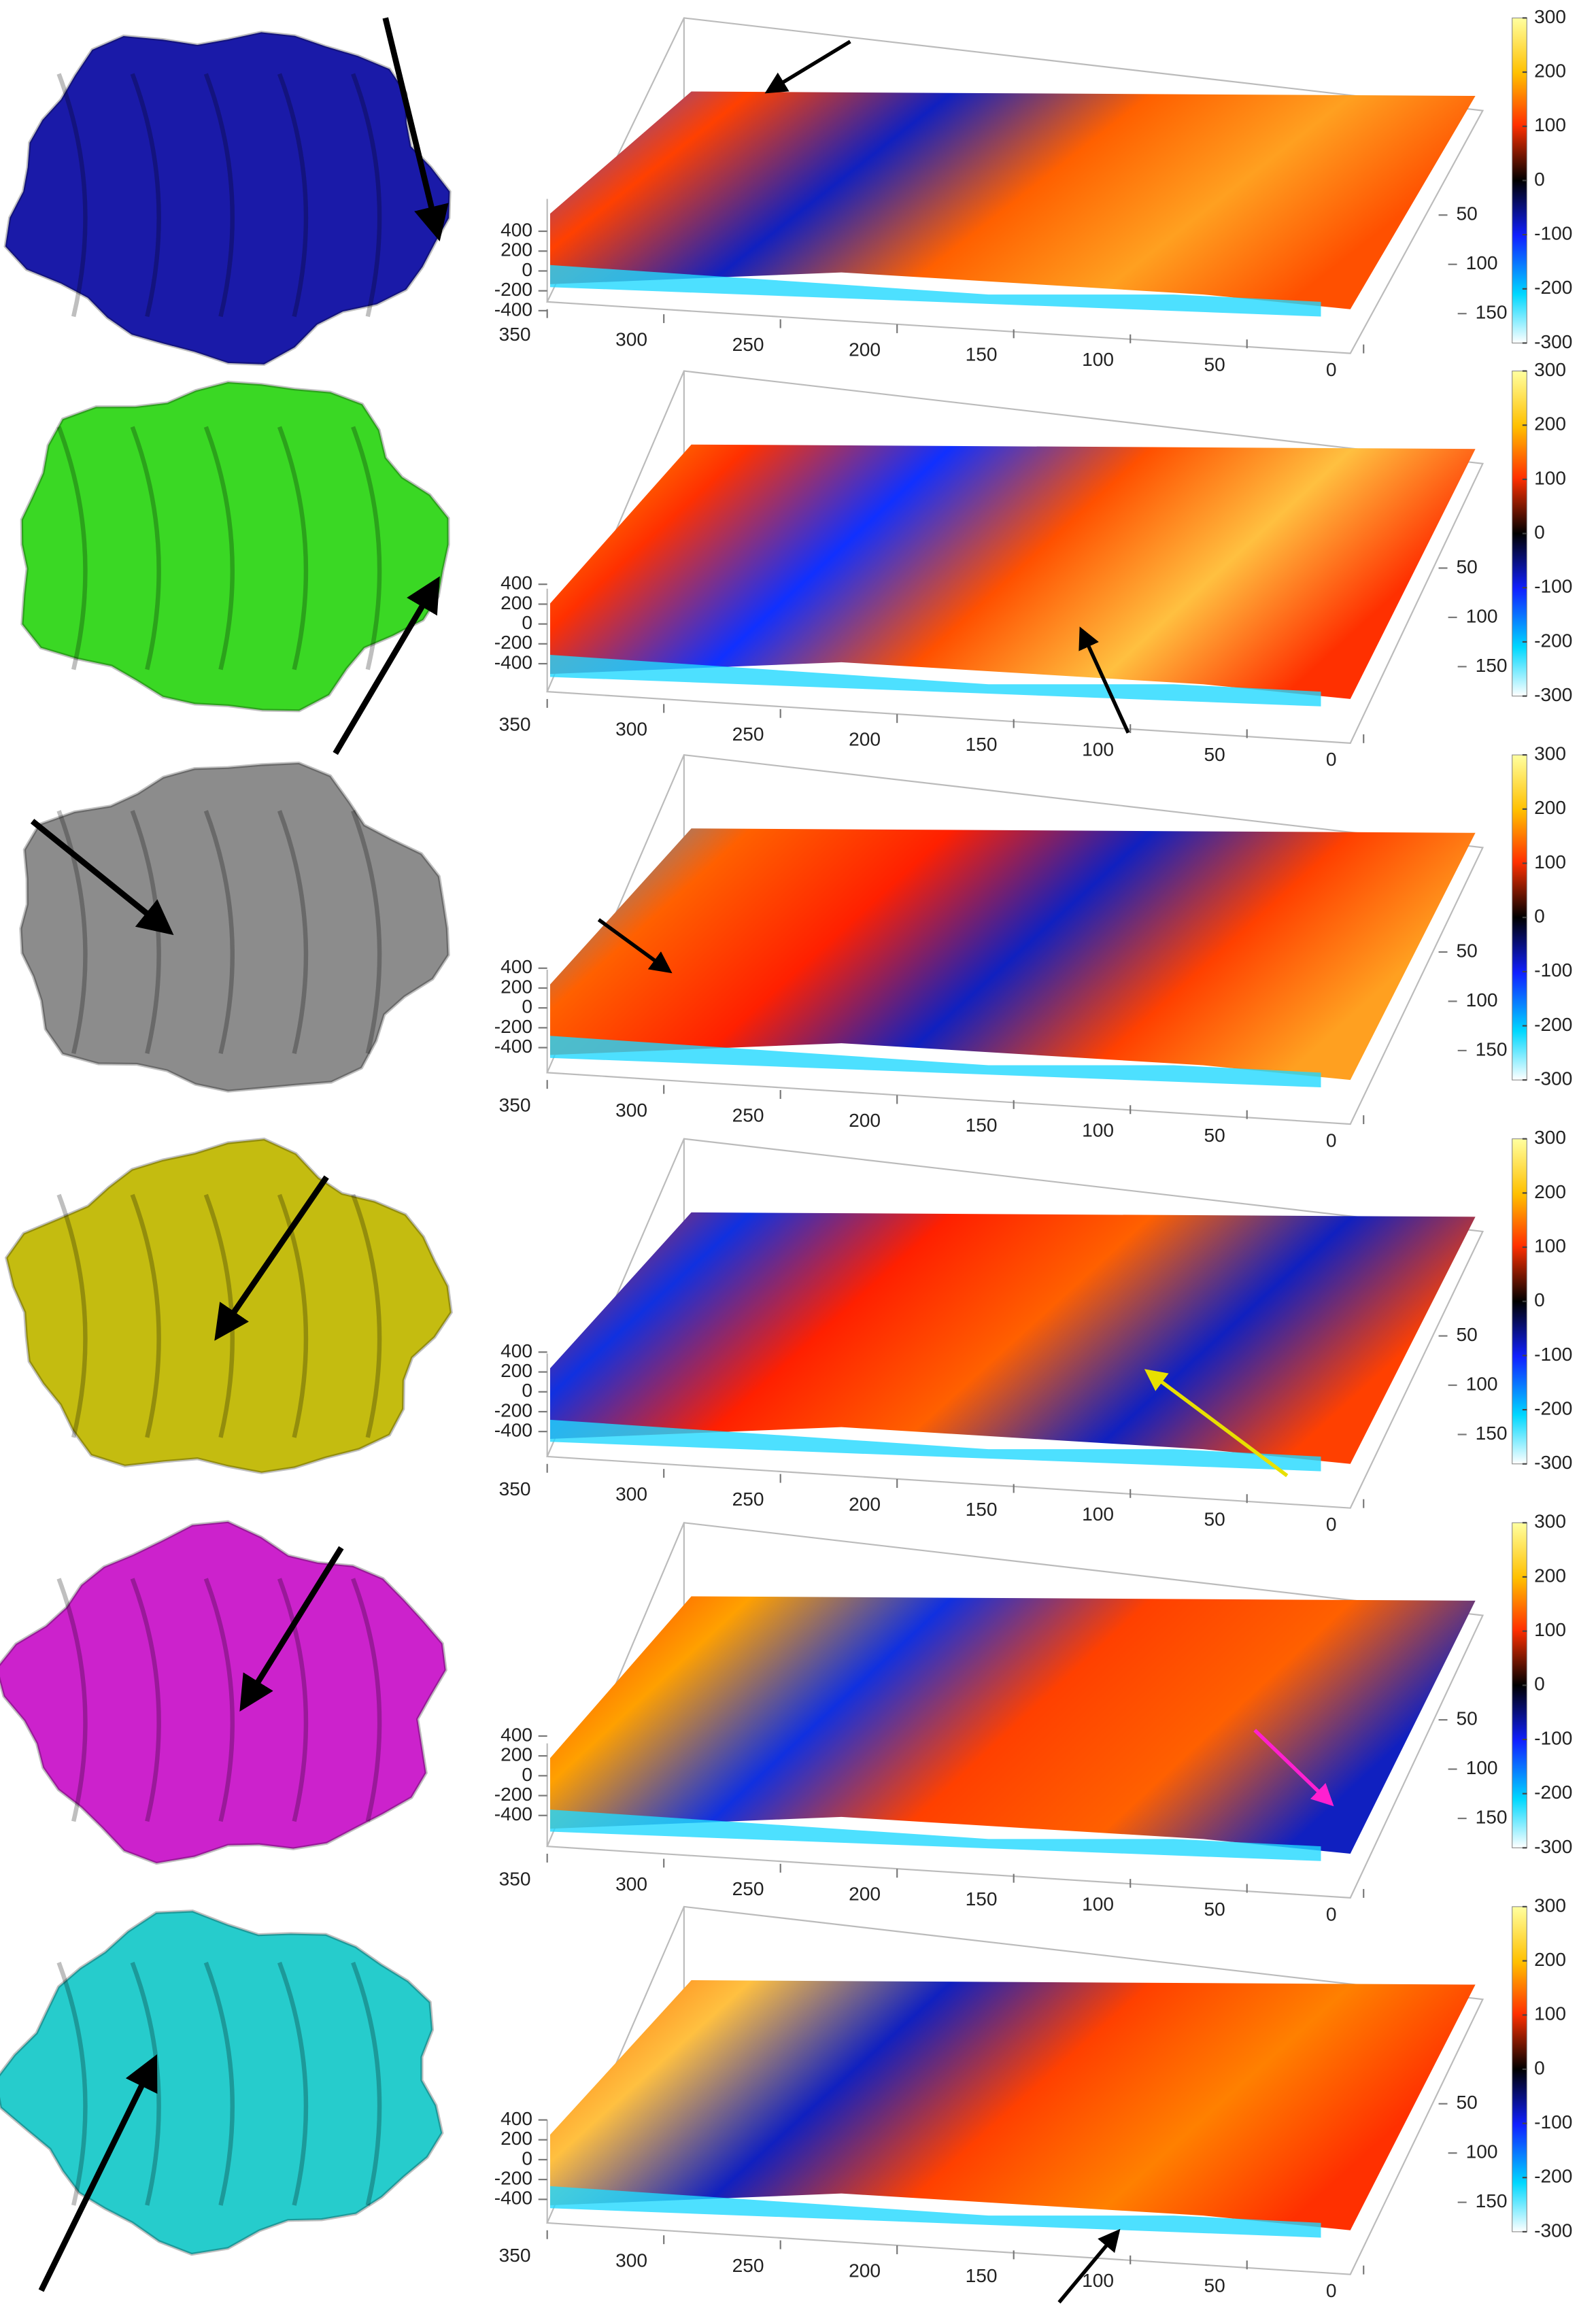  Describe the element at coordinates (515, 724) in the screenshot. I see `x-tick-label: 350` at that location.